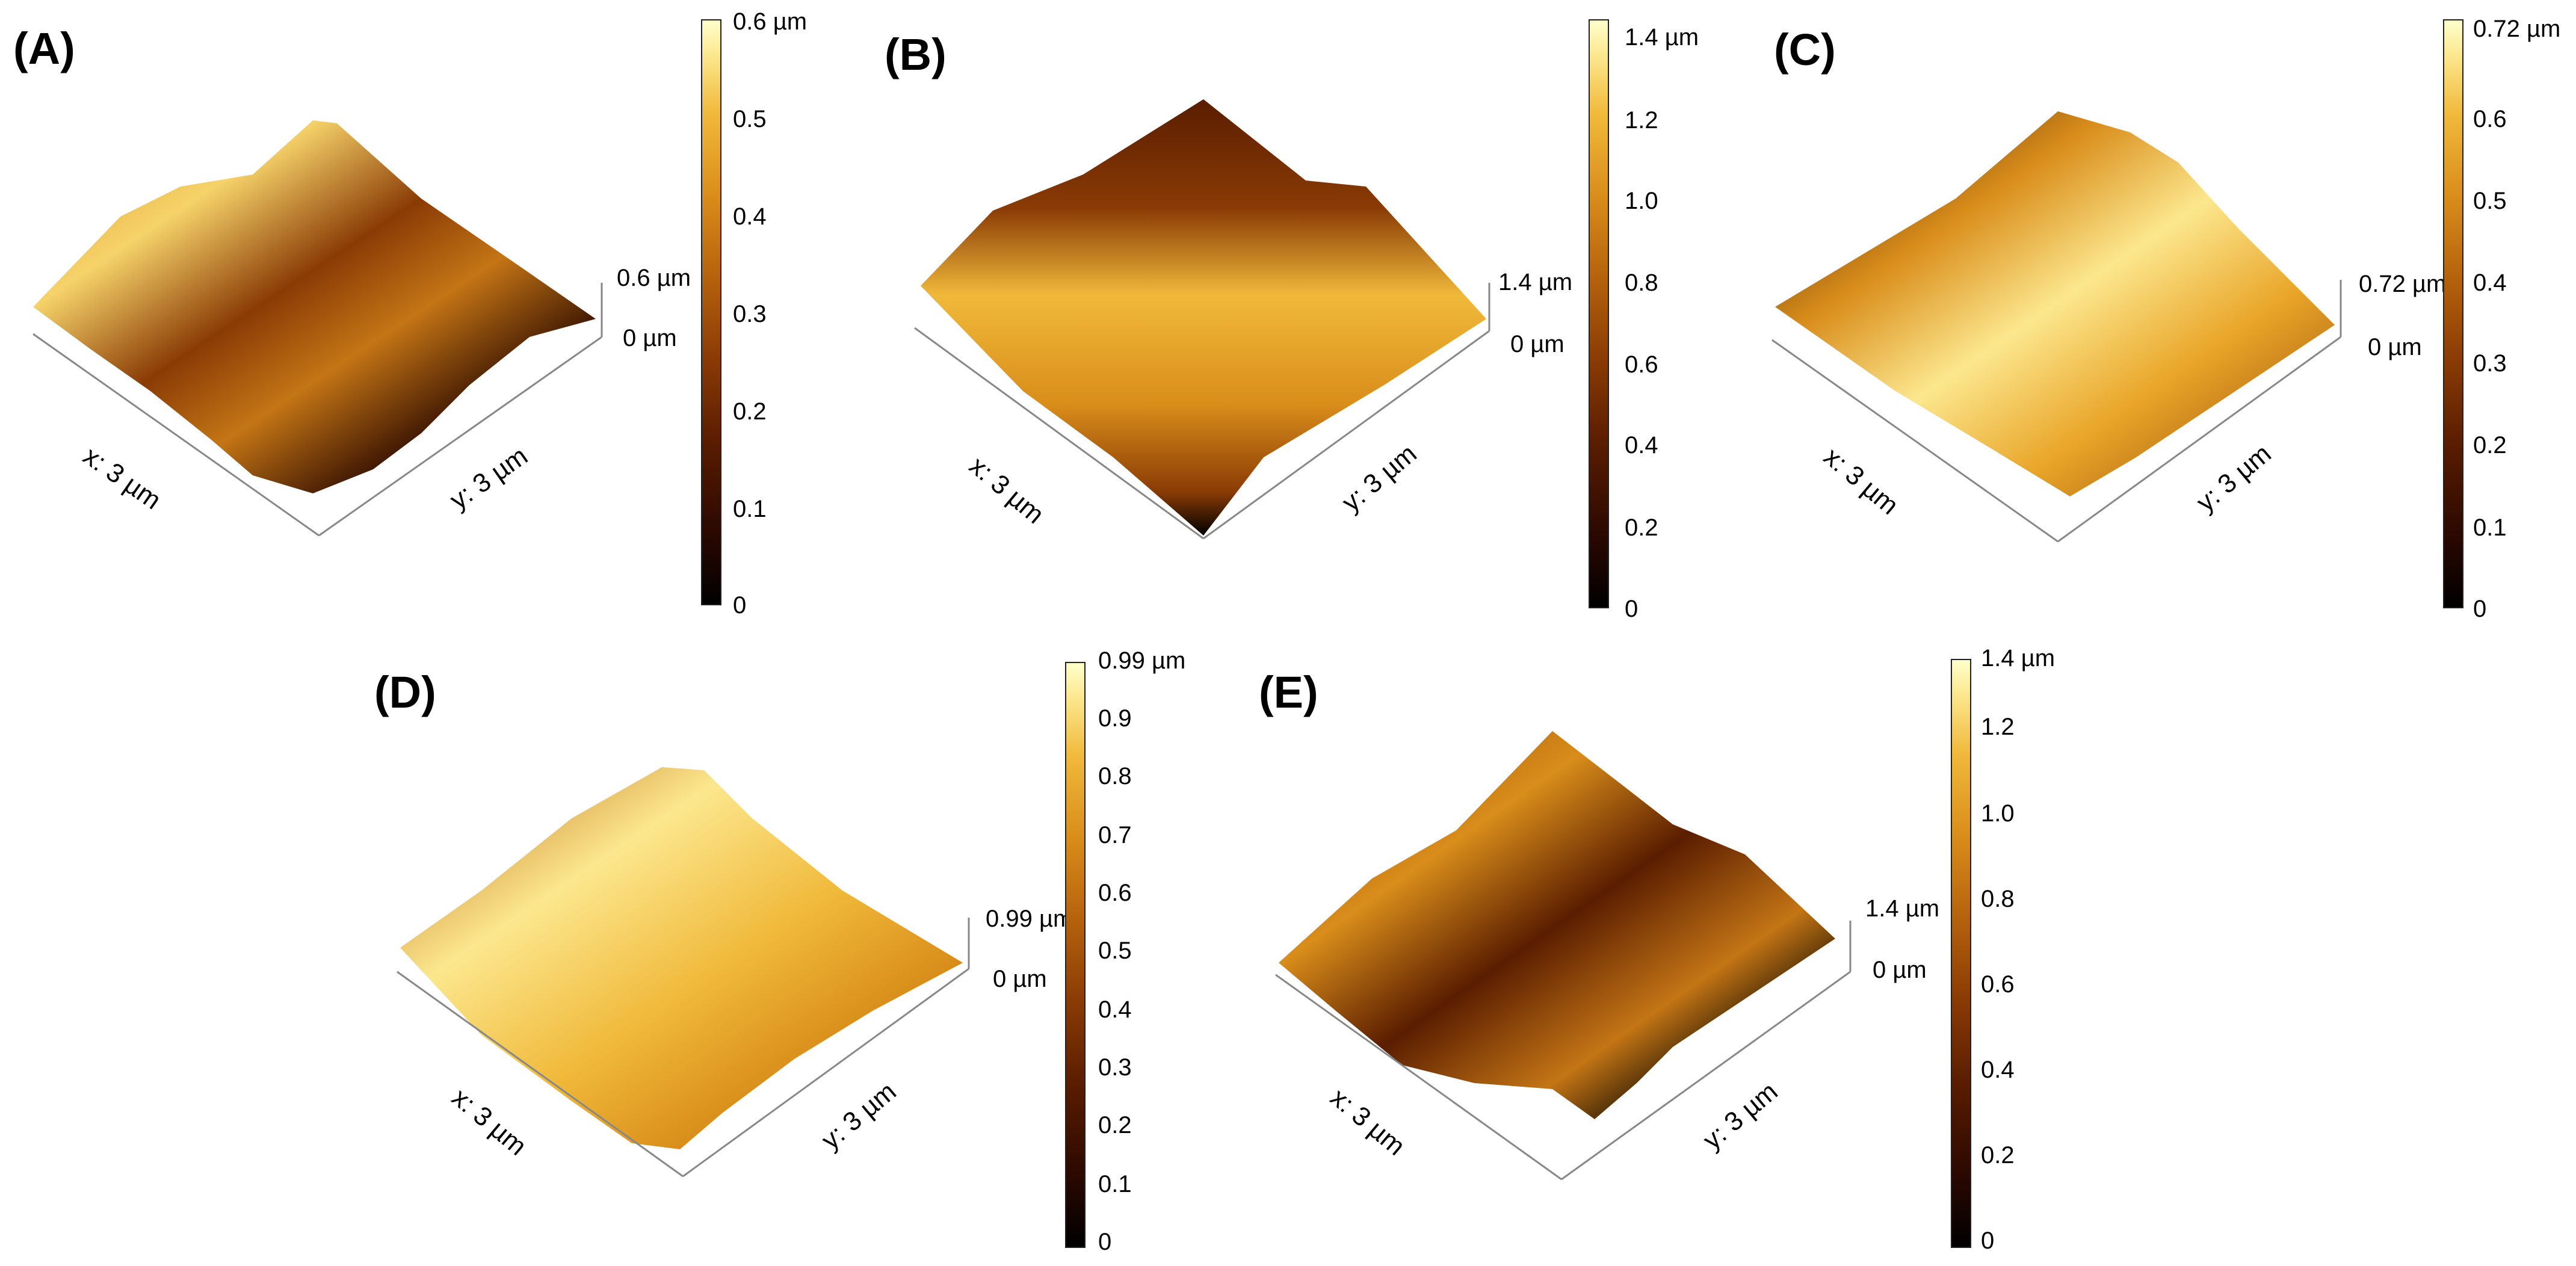  I want to click on panel-c-surface, so click(2056, 327).